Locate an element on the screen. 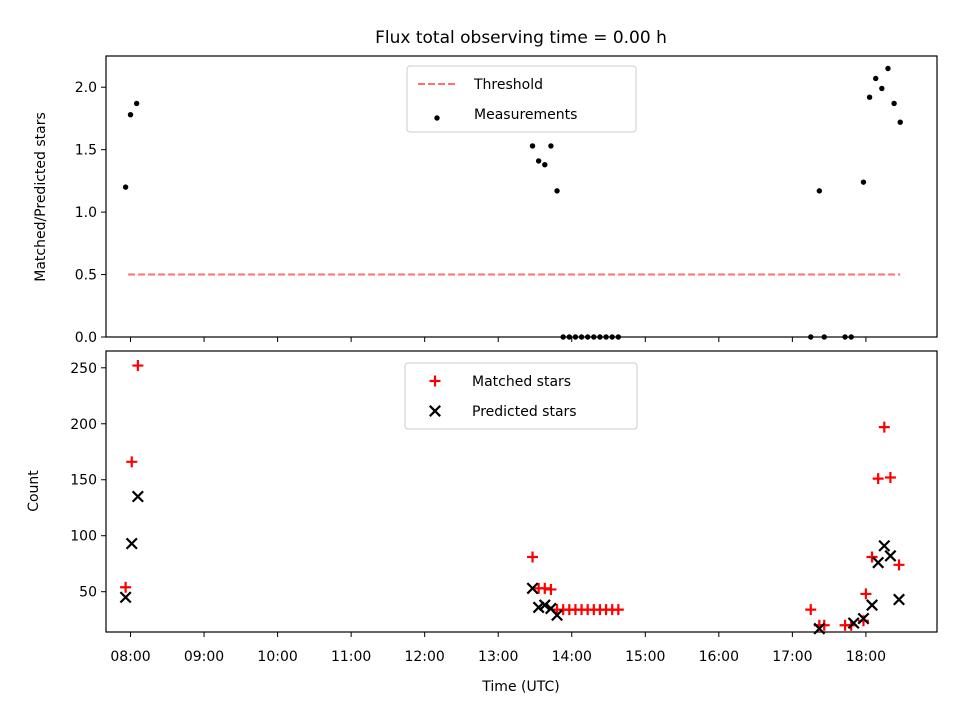 This screenshot has height=720, width=960. legend-measurement-swatch is located at coordinates (437, 118).